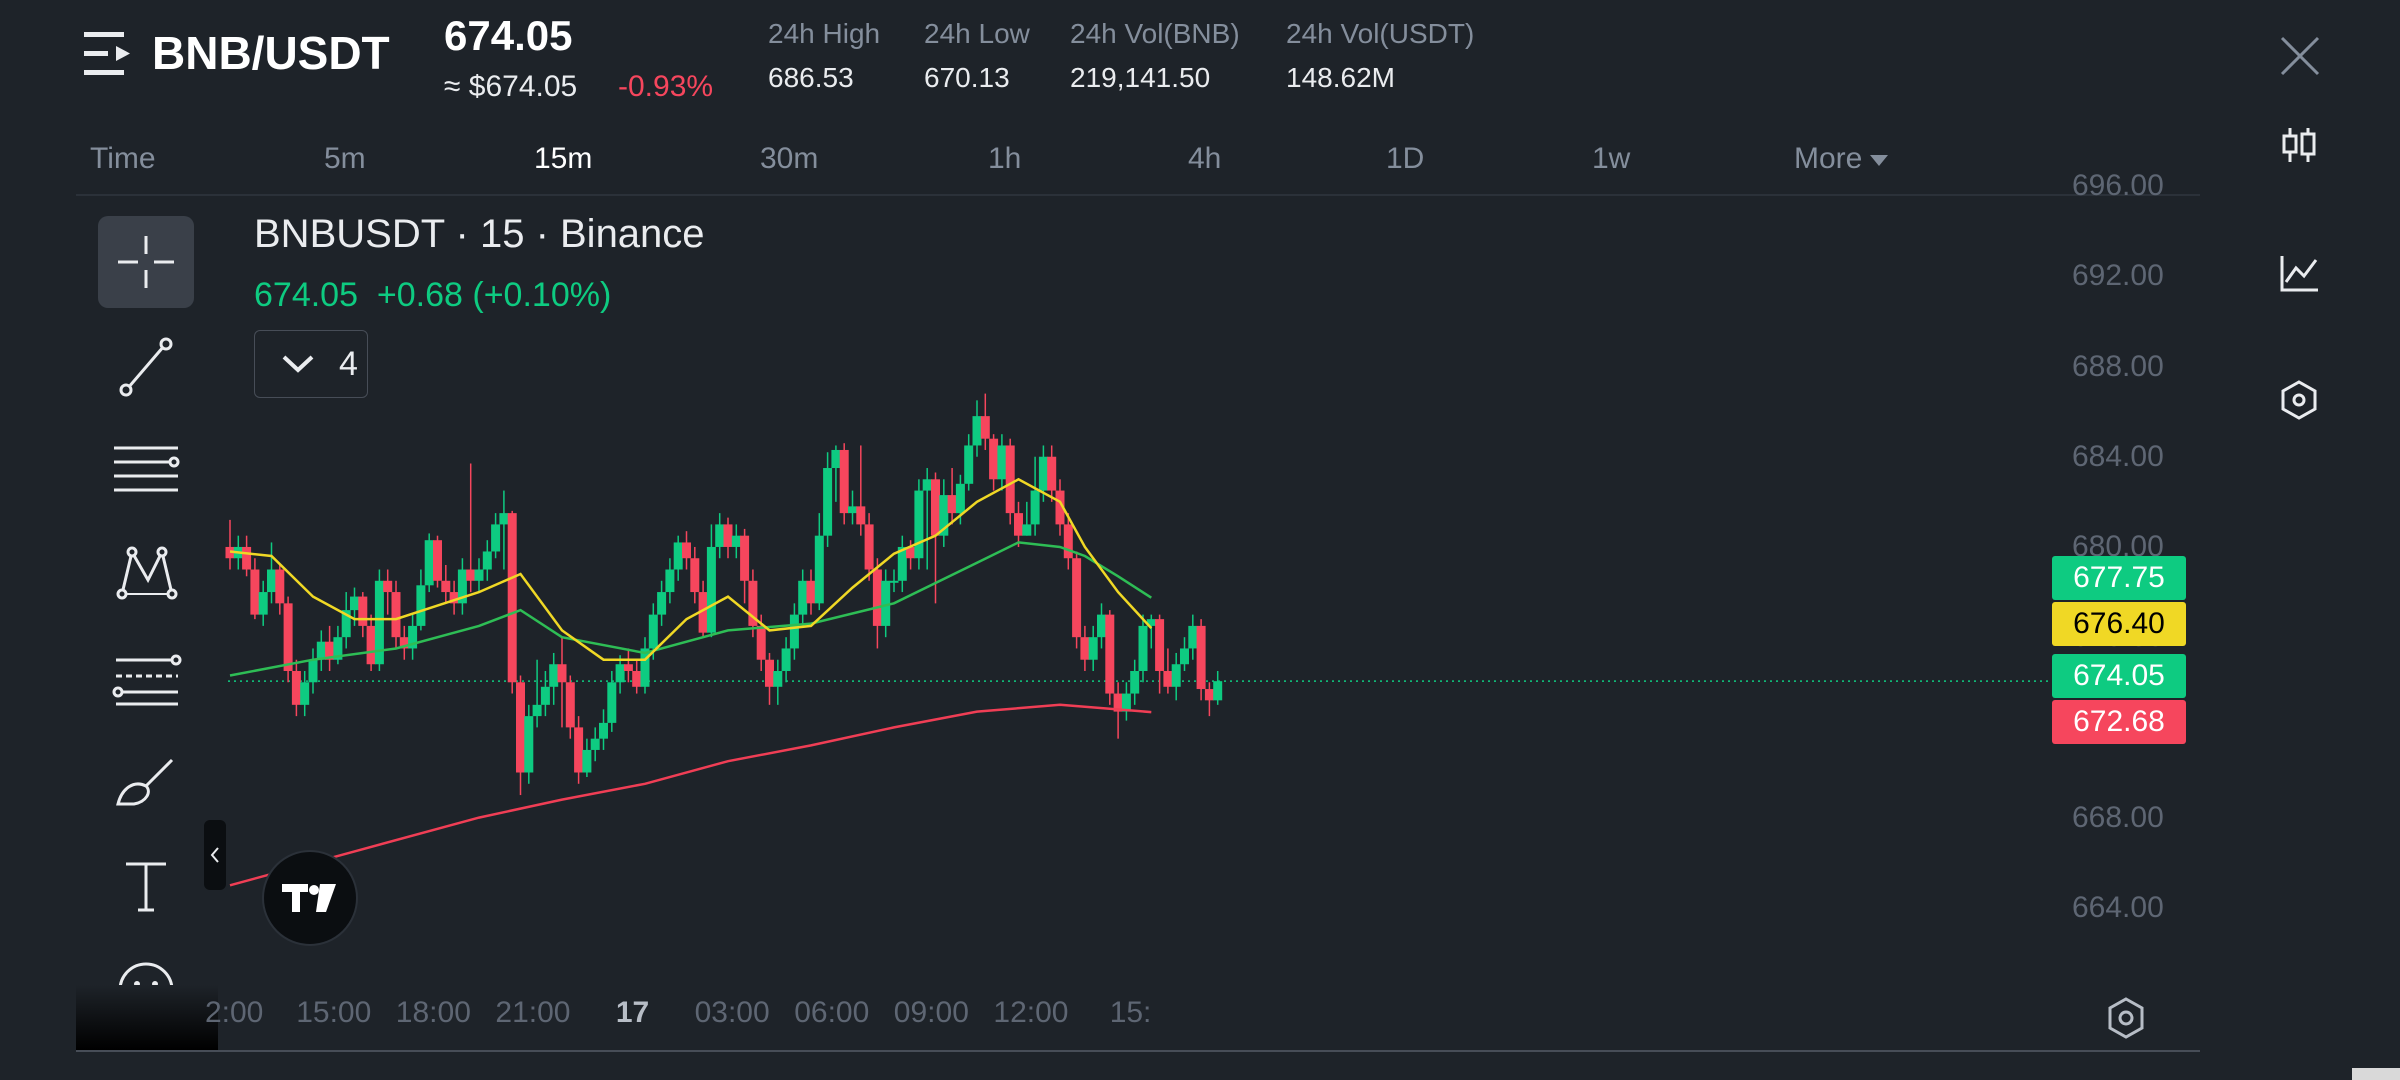 The image size is (2400, 1080). I want to click on tradingview-logo, so click(310, 898).